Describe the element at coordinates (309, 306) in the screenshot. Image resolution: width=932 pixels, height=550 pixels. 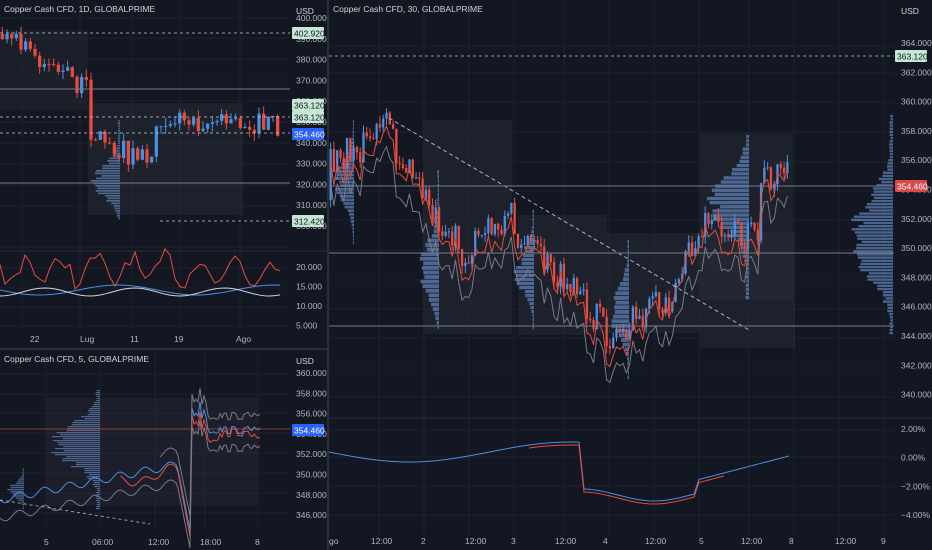
I see `daily-osc-tick: 10.000` at that location.